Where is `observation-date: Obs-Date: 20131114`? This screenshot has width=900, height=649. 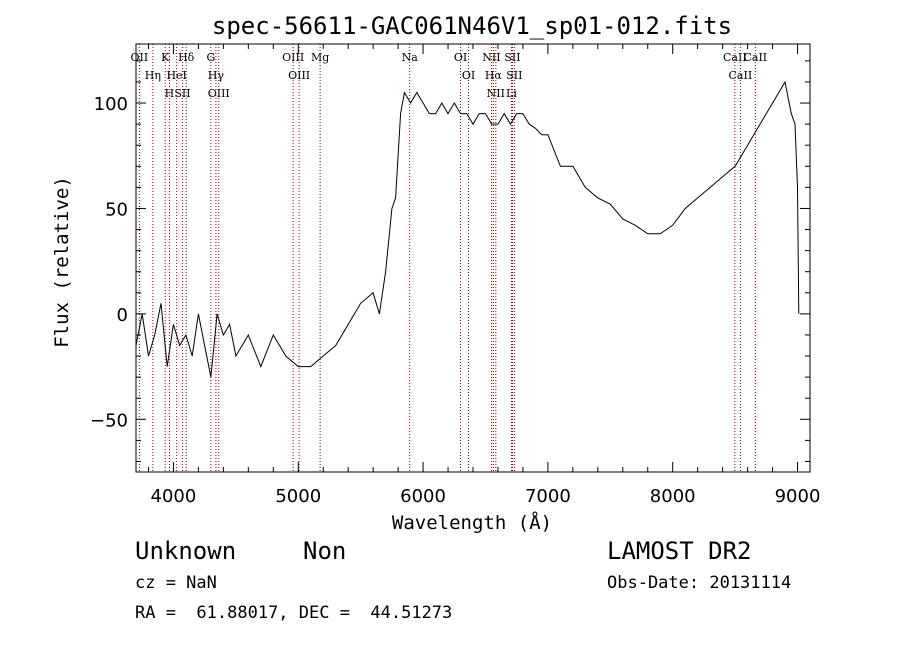 observation-date: Obs-Date: 20131114 is located at coordinates (699, 583).